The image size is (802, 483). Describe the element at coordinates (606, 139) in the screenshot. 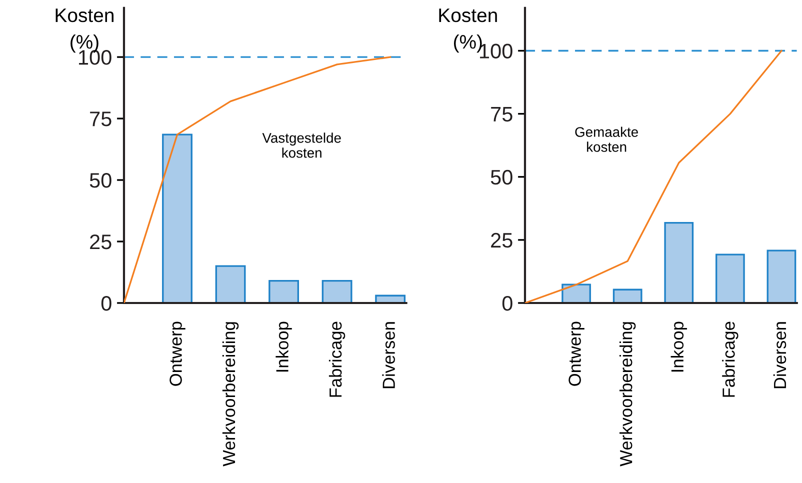

I see `annotation: Gemaakte kosten` at that location.